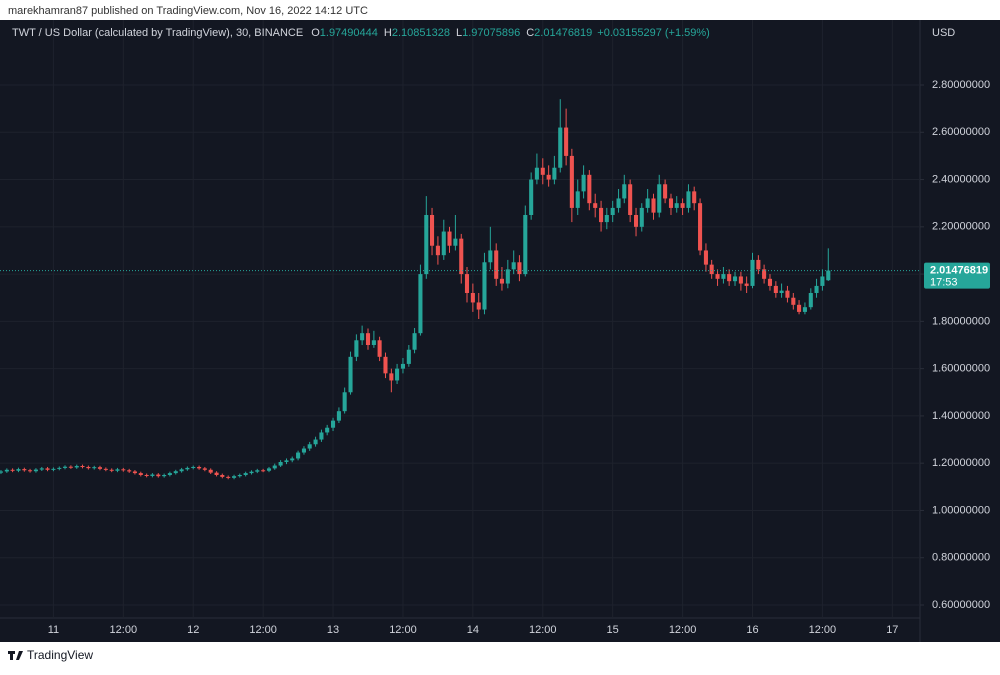 The width and height of the screenshot is (1000, 675). I want to click on ohlc-value: 1.97075896, so click(491, 33).